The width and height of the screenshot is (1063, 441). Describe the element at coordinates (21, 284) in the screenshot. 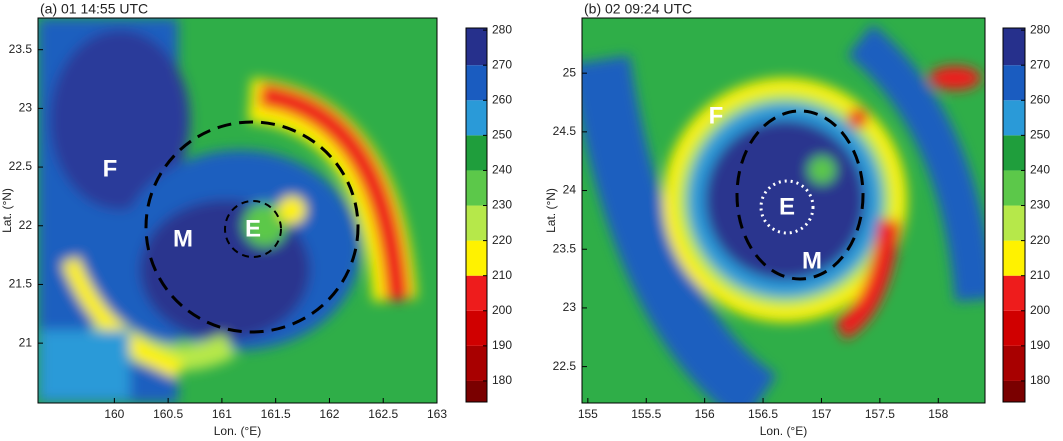

I see `y-tick-label: 21.5` at that location.